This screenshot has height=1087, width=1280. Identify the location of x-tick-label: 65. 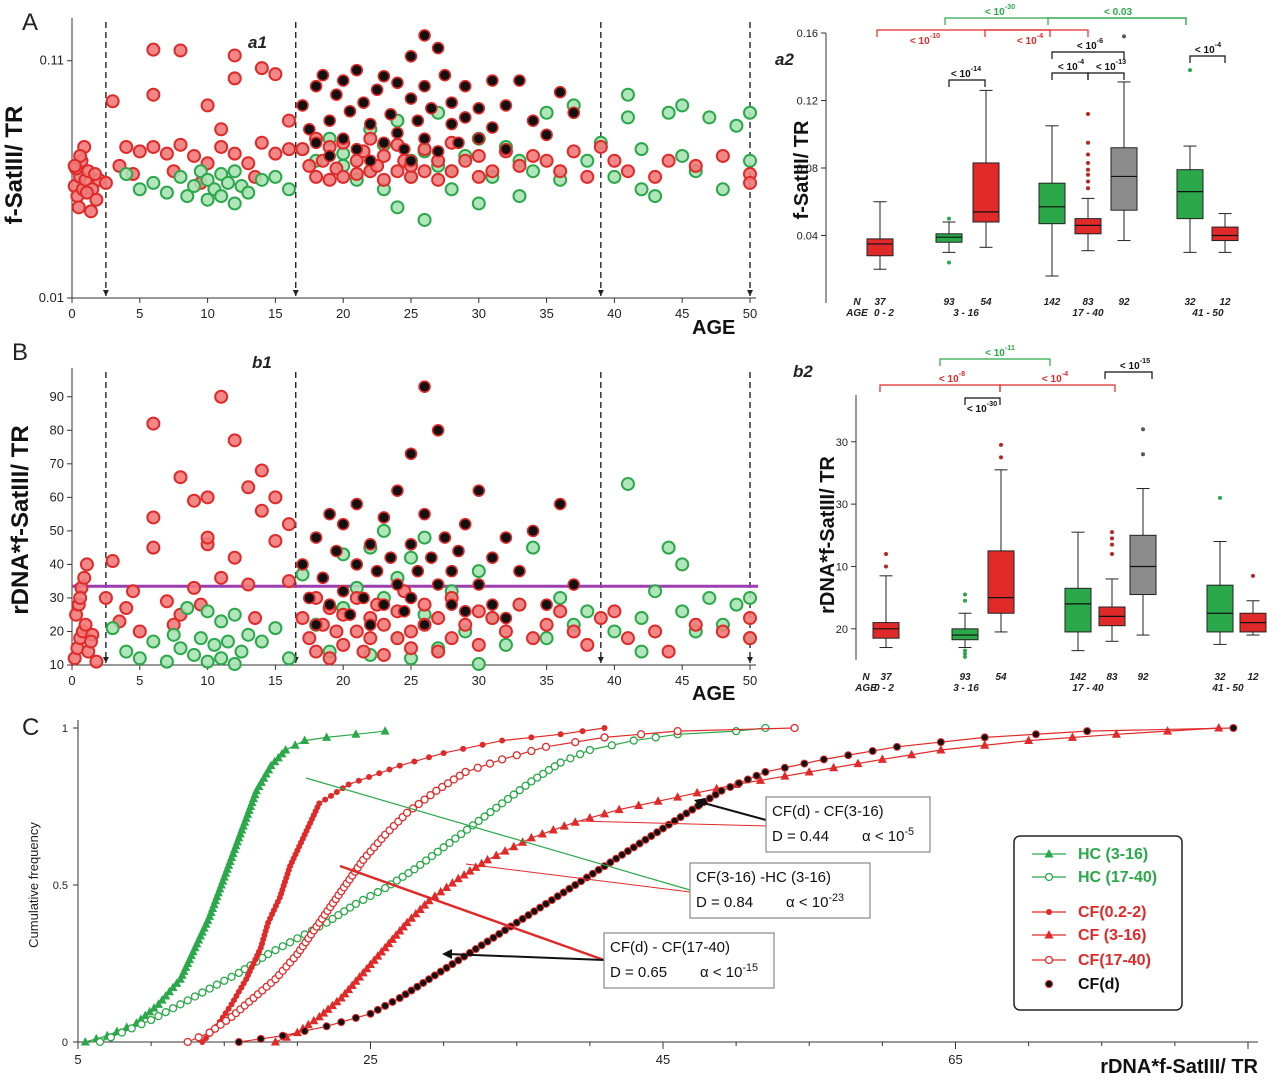
(955, 1059).